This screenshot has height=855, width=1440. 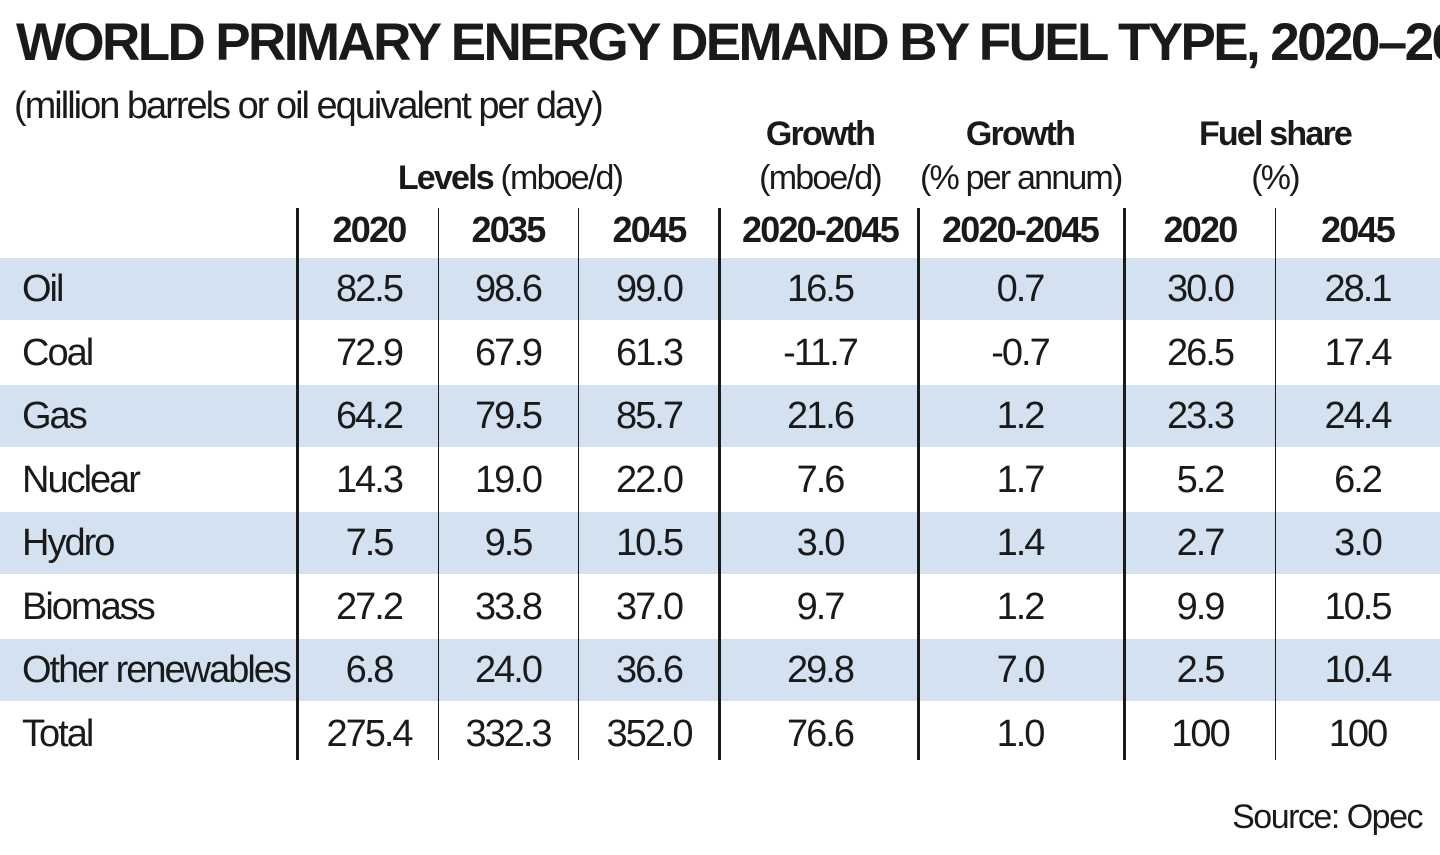 I want to click on column-header-2045-share: 2045, so click(x=1358, y=229).